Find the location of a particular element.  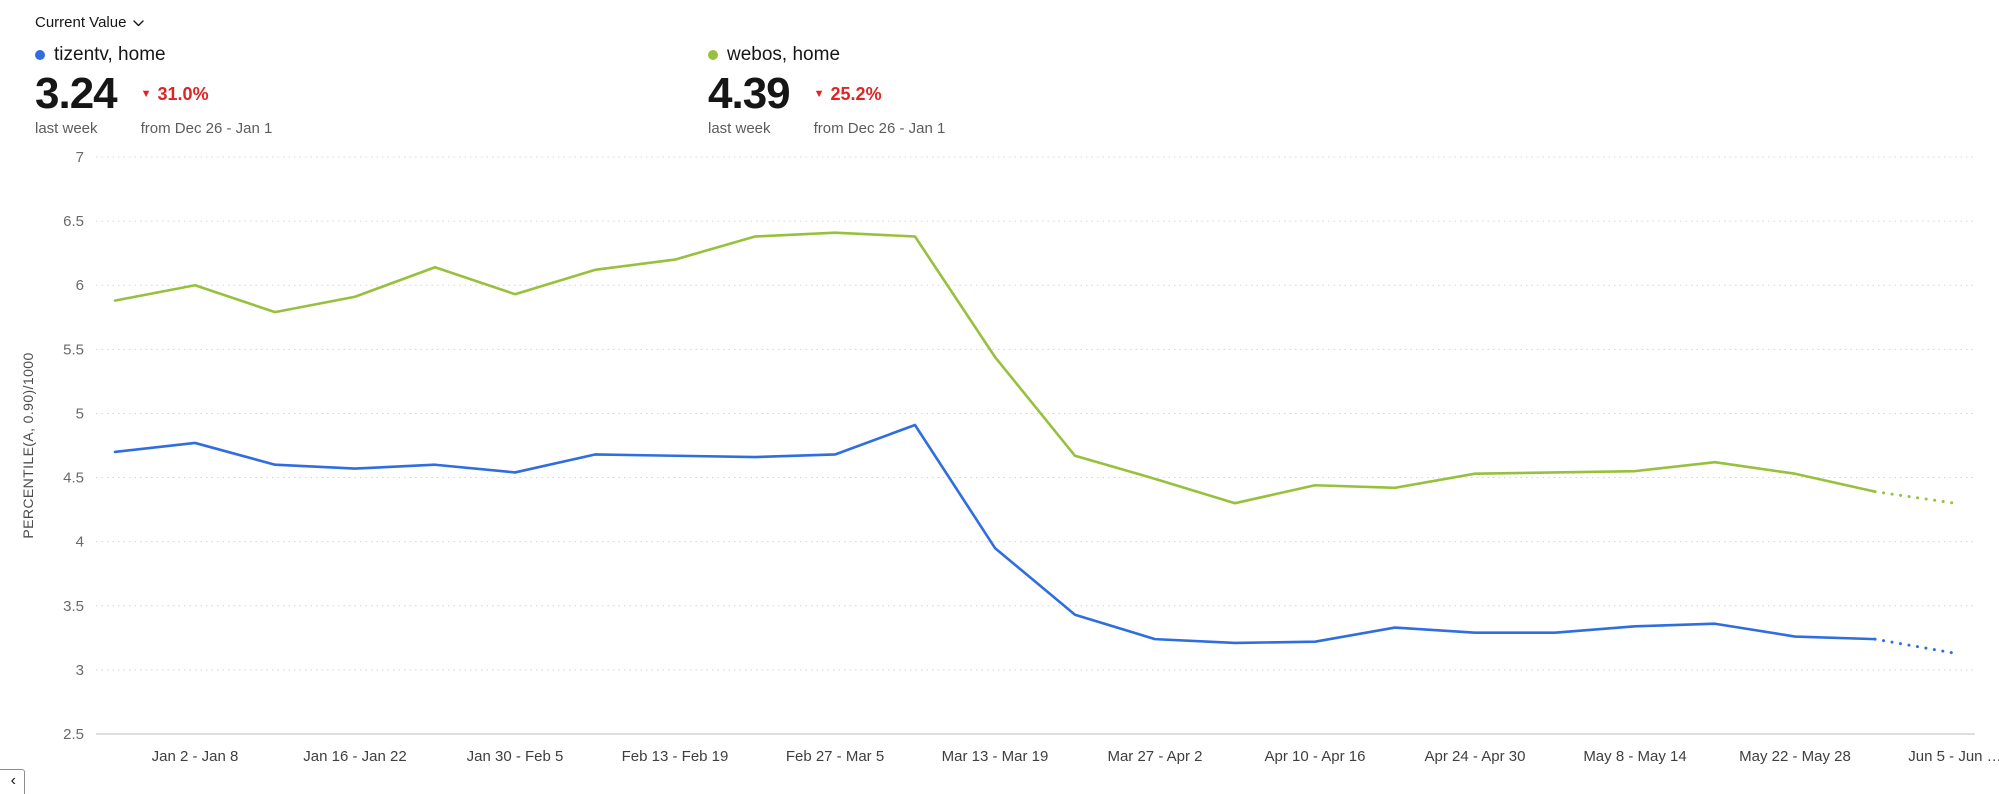

chevron-left-icon: ‹ is located at coordinates (13, 780).